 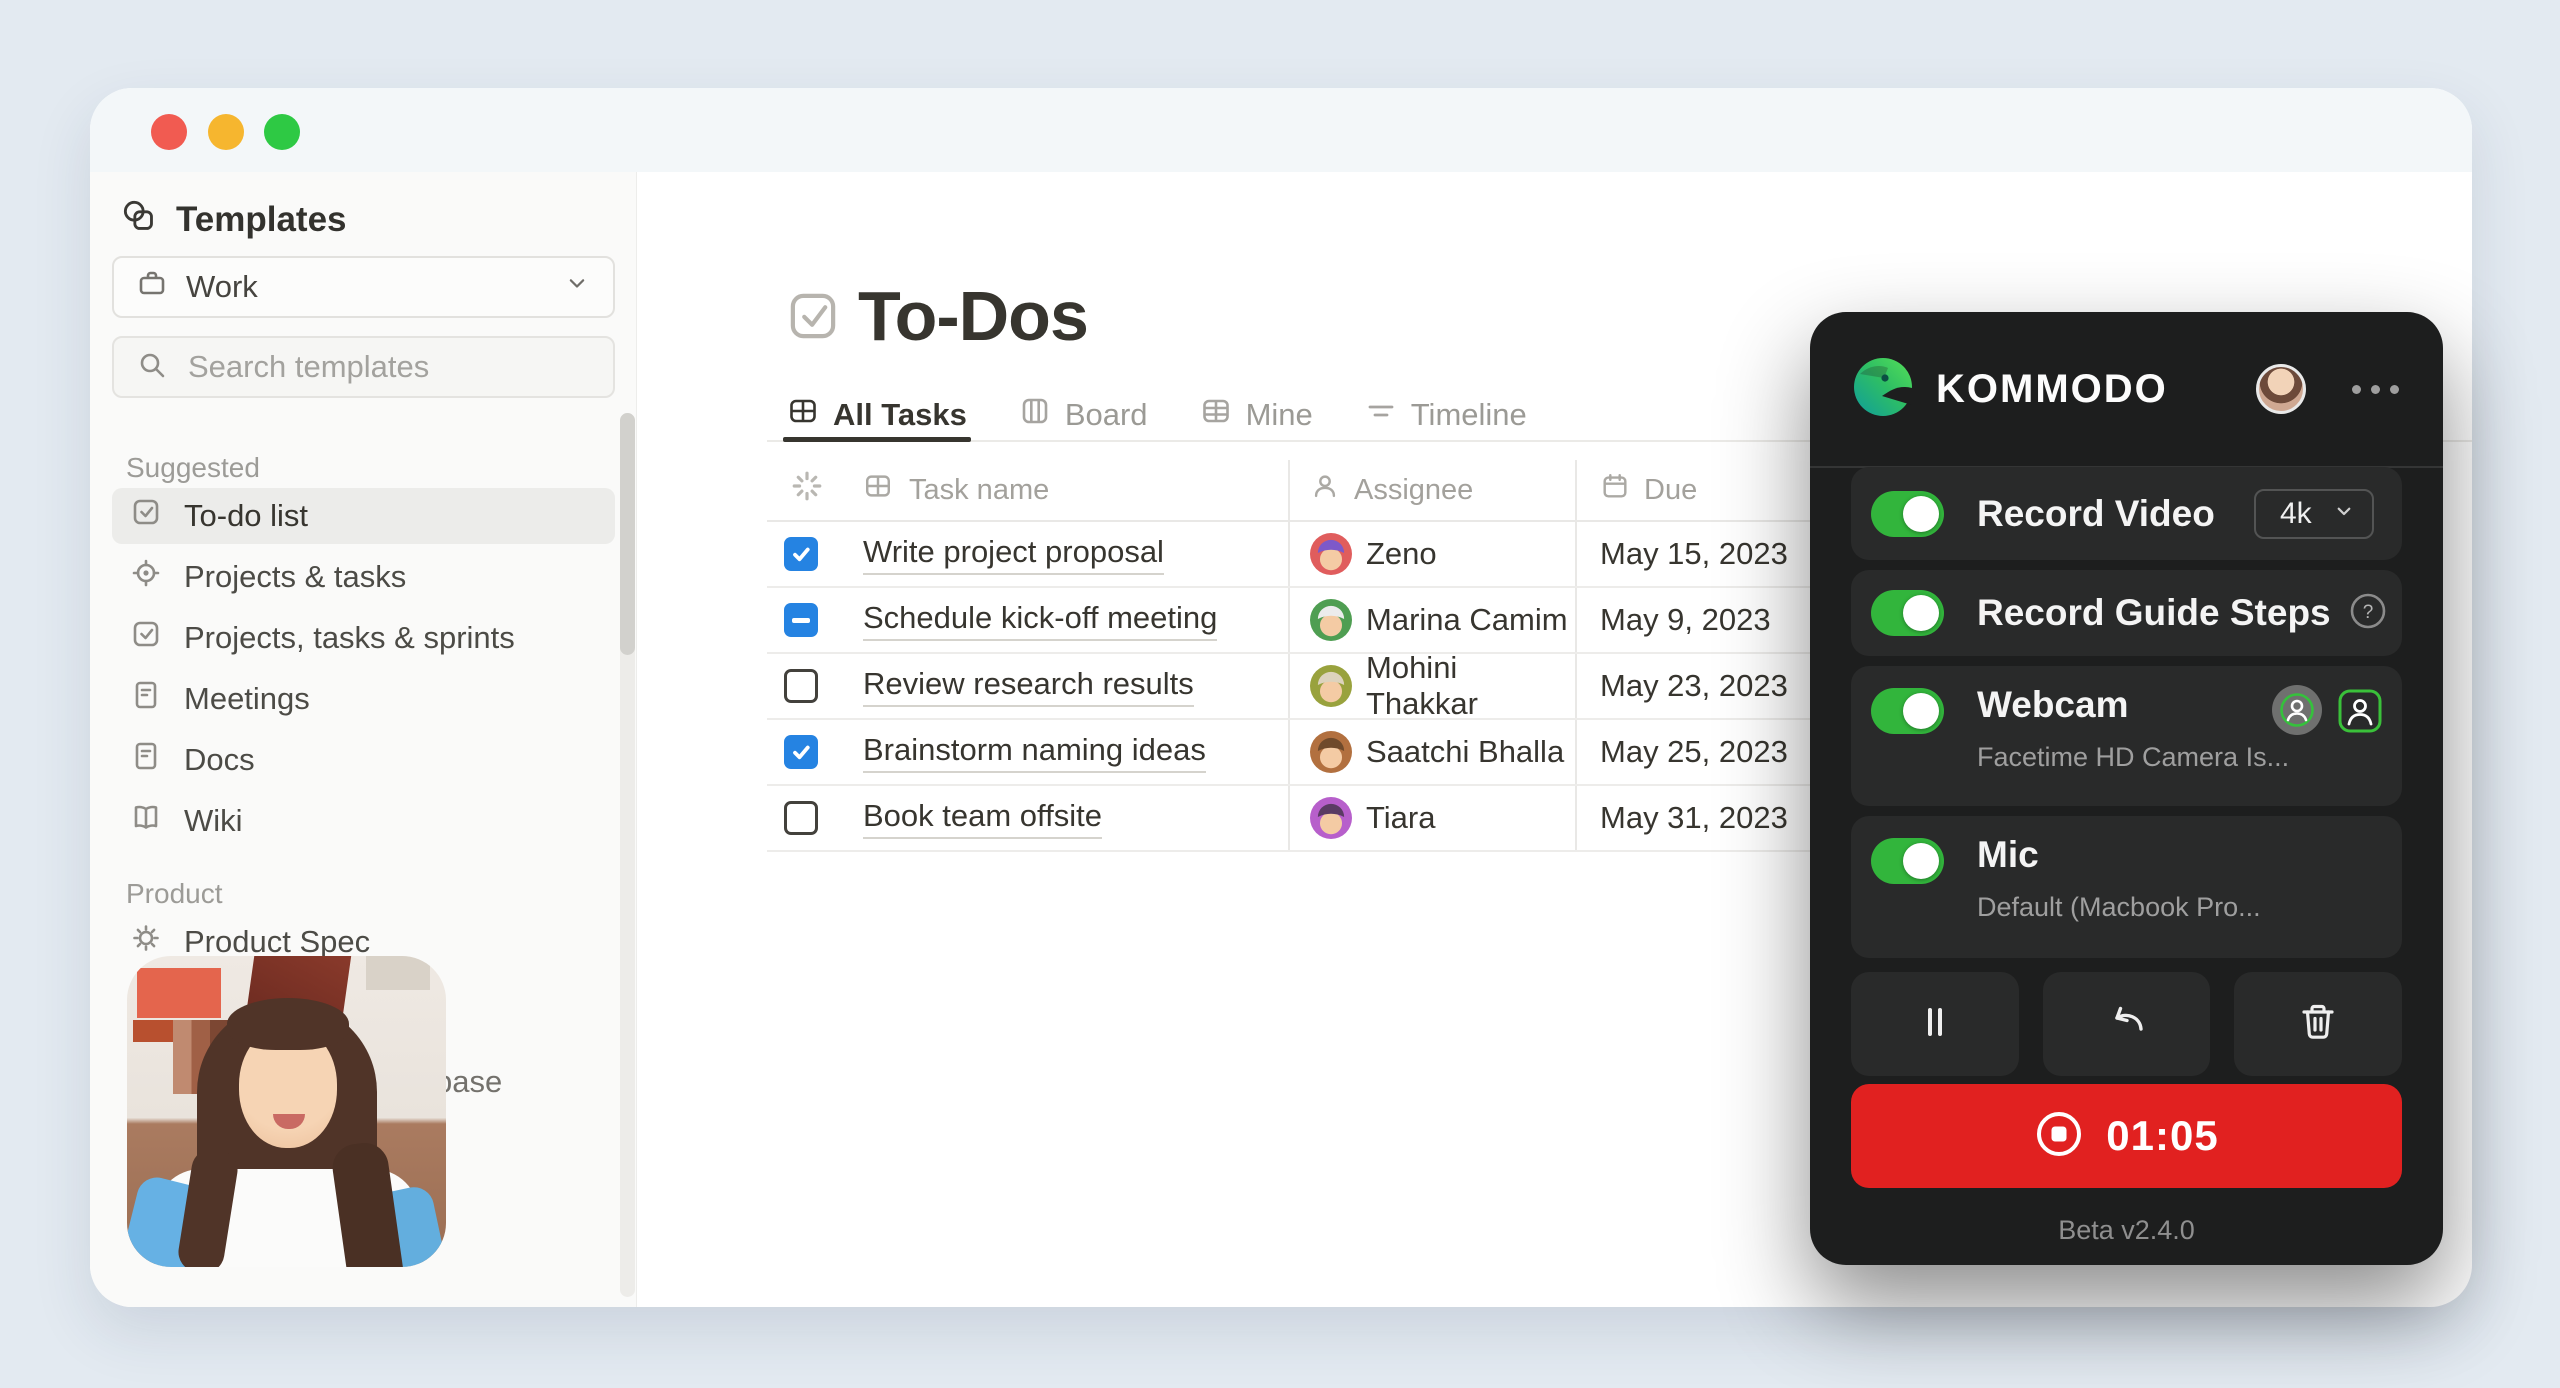 I want to click on komodo-logo, so click(x=1883, y=389).